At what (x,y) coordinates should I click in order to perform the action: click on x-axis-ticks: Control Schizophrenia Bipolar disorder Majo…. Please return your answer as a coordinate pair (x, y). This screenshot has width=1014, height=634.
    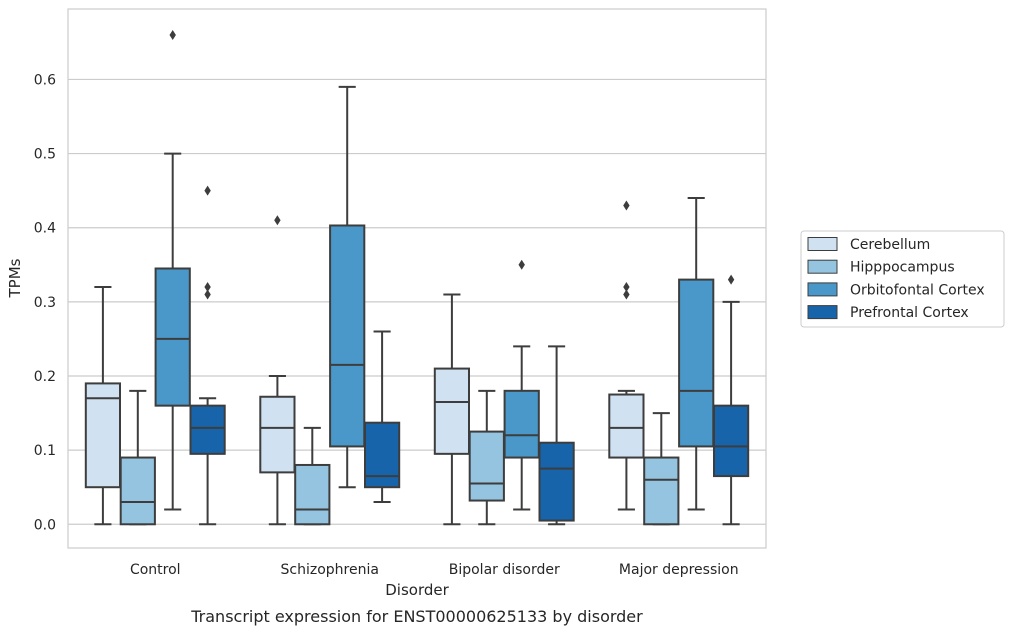
    Looking at the image, I should click on (434, 570).